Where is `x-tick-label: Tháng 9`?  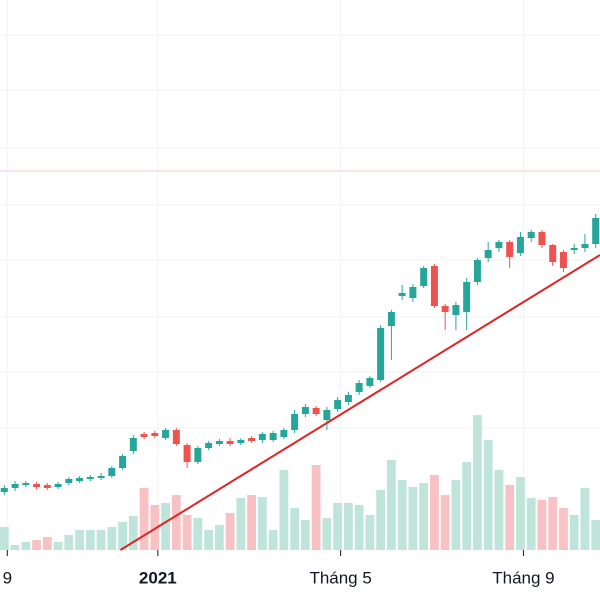
x-tick-label: Tháng 9 is located at coordinates (523, 577).